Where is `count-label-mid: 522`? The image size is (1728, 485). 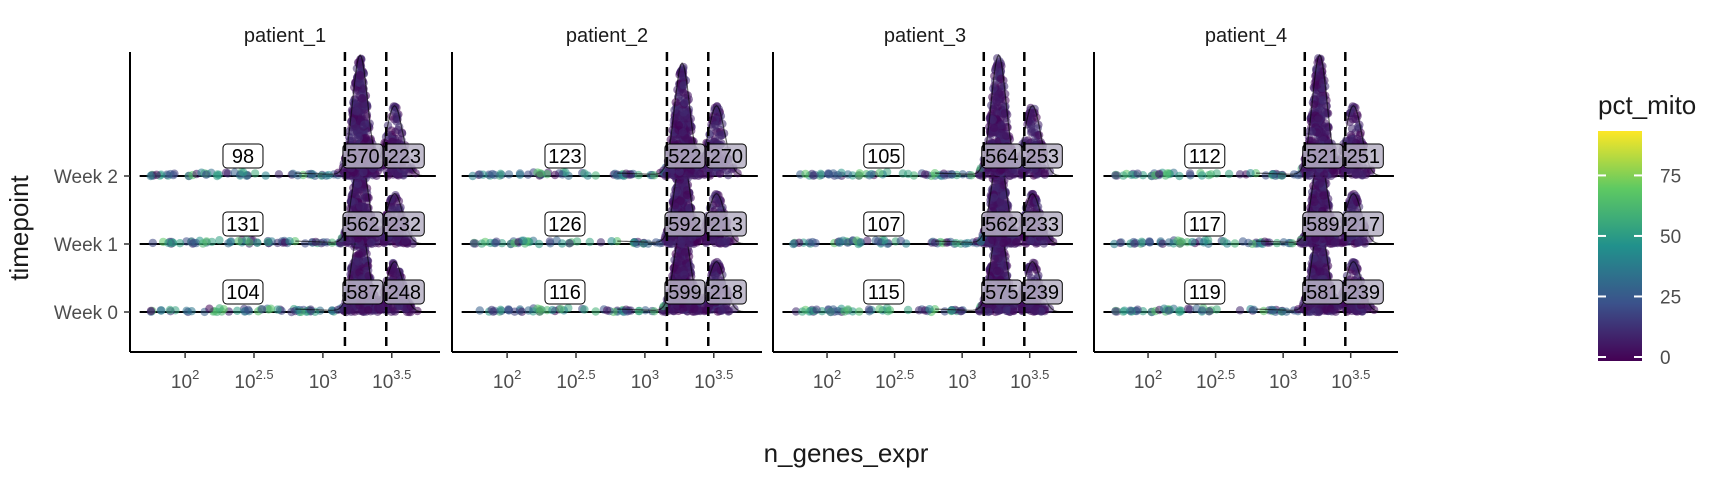
count-label-mid: 522 is located at coordinates (684, 157).